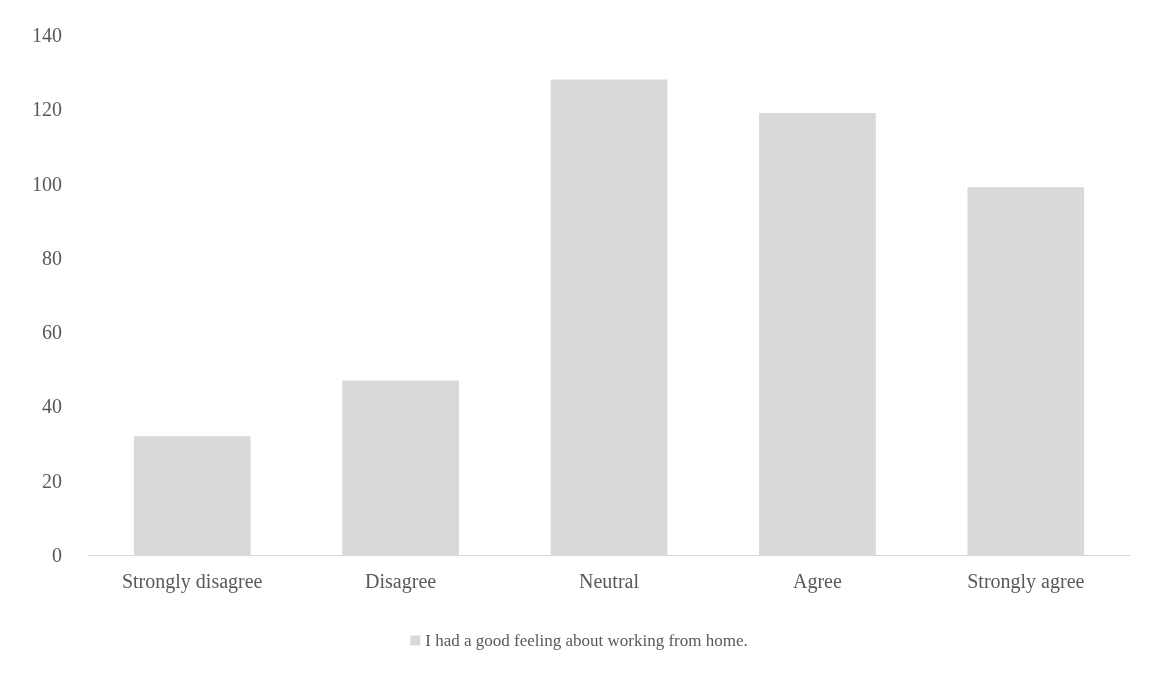  Describe the element at coordinates (401, 581) in the screenshot. I see `x-tick-label: Disagree` at that location.